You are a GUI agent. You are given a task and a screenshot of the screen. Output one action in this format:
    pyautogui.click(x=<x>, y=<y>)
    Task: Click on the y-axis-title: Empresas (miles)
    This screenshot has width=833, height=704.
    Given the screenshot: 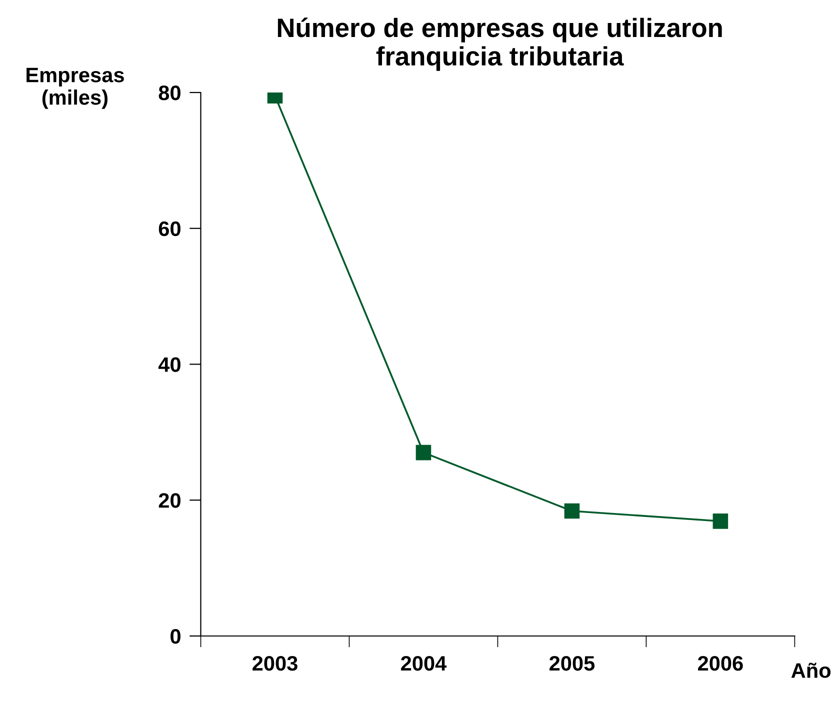 What is the action you would take?
    pyautogui.click(x=75, y=88)
    